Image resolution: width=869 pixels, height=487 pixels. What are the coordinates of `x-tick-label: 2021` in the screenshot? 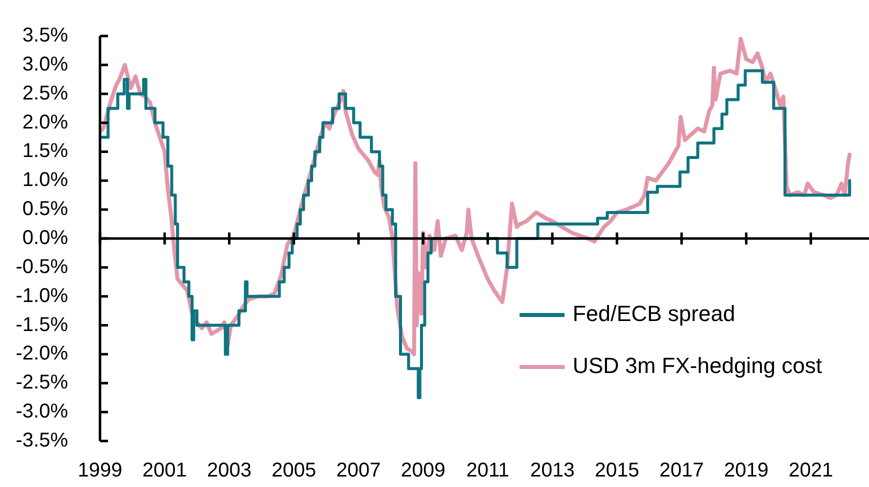 It's located at (811, 471).